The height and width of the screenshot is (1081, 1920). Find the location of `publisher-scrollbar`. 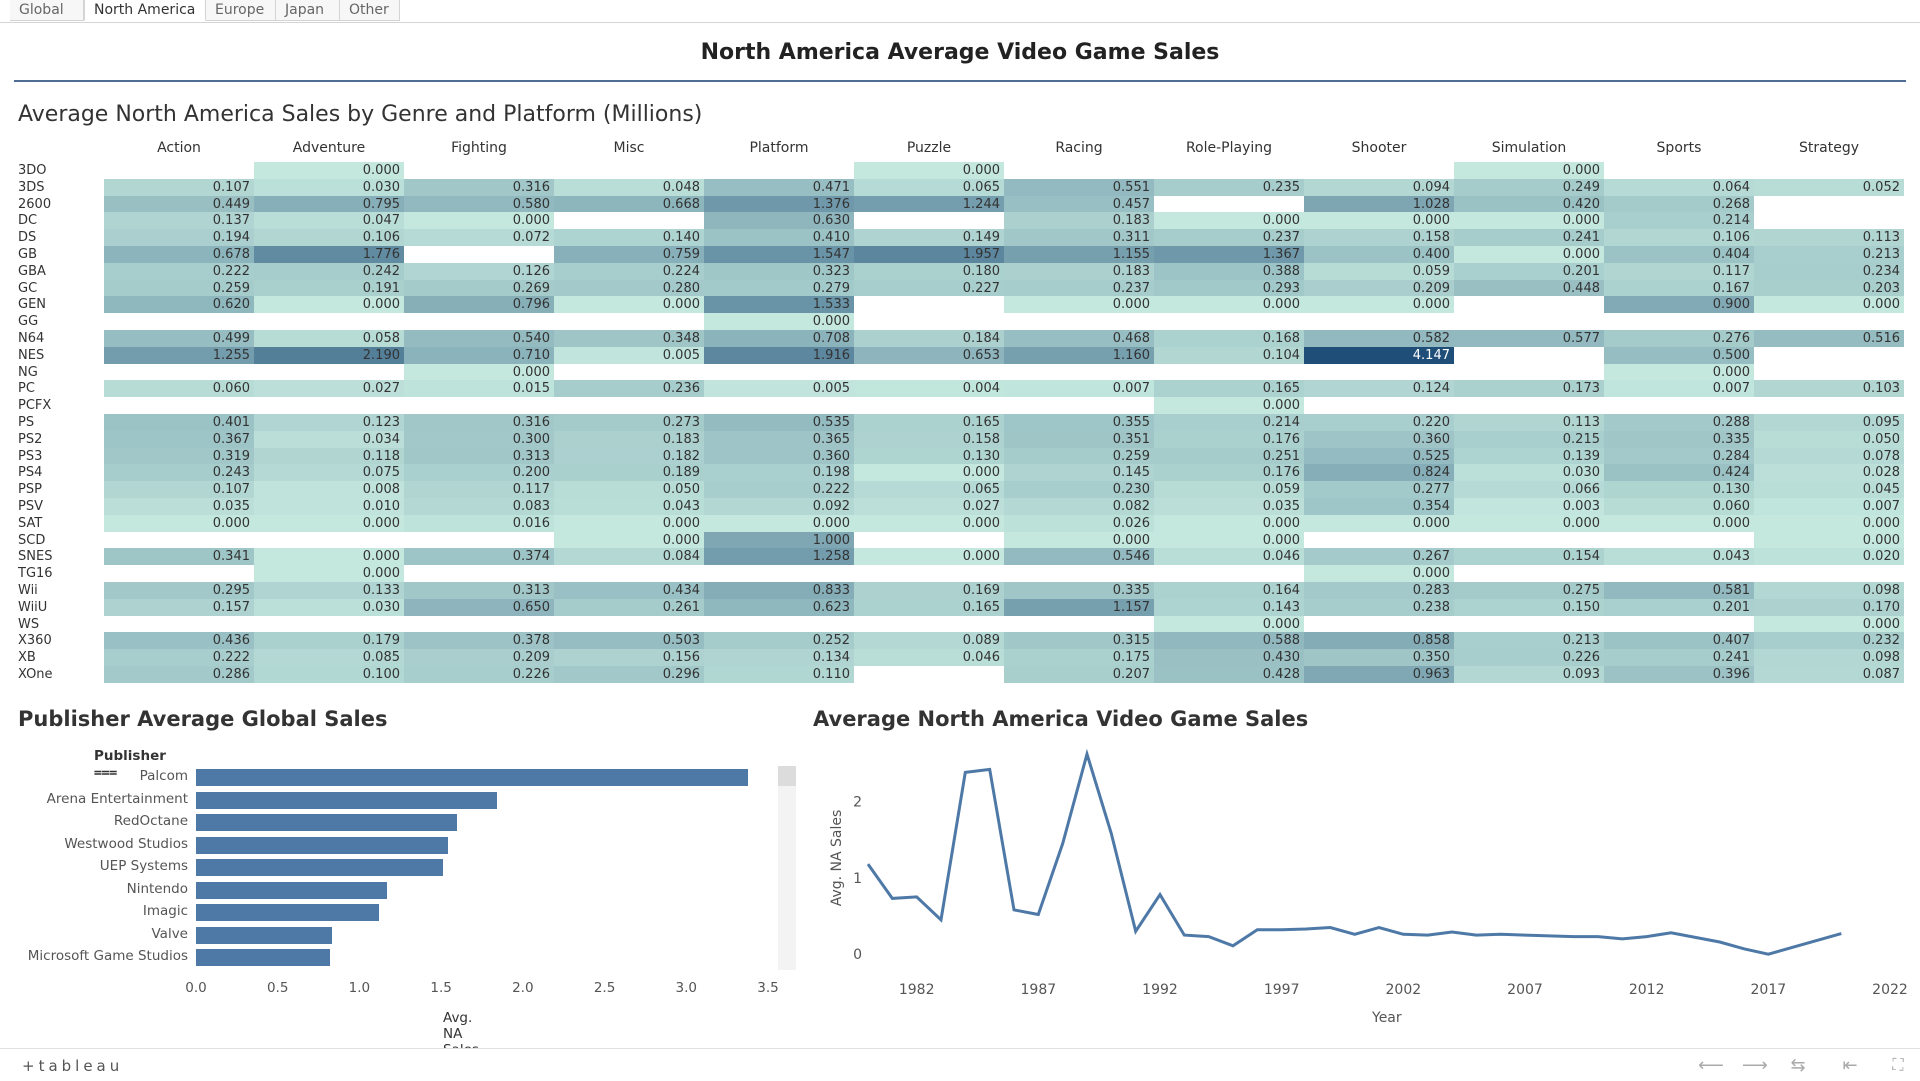

publisher-scrollbar is located at coordinates (787, 868).